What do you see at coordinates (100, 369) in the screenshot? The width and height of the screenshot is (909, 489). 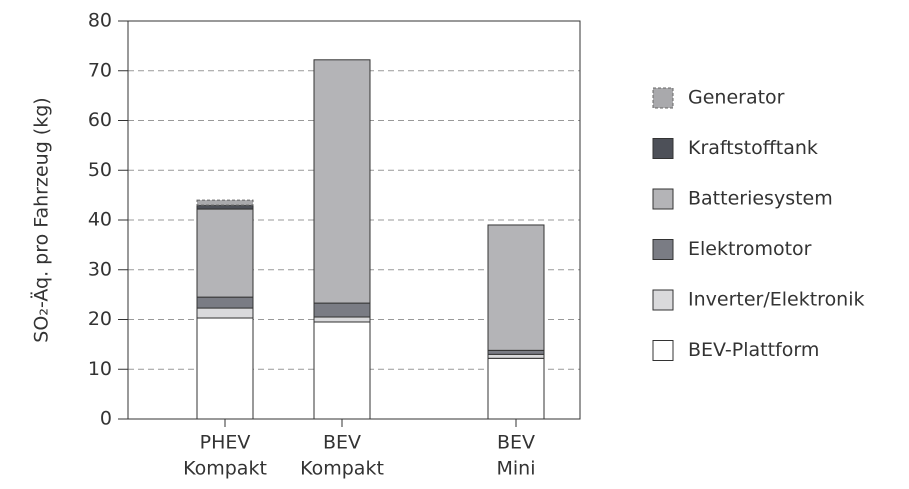 I see `y-tick-label: 10` at bounding box center [100, 369].